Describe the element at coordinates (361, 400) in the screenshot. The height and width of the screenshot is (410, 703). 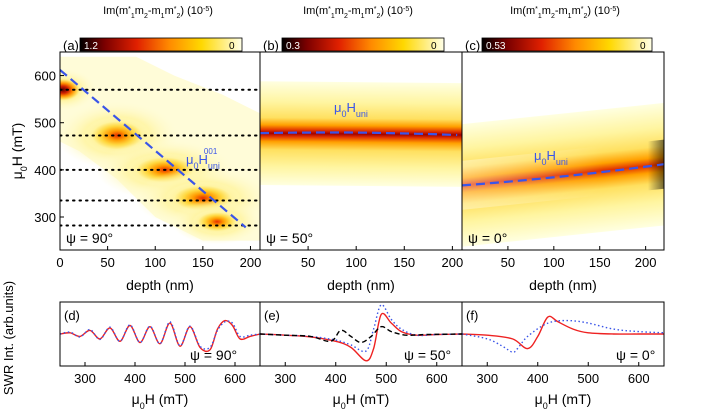
I see `xlabel-e: μ0H (mT)` at that location.